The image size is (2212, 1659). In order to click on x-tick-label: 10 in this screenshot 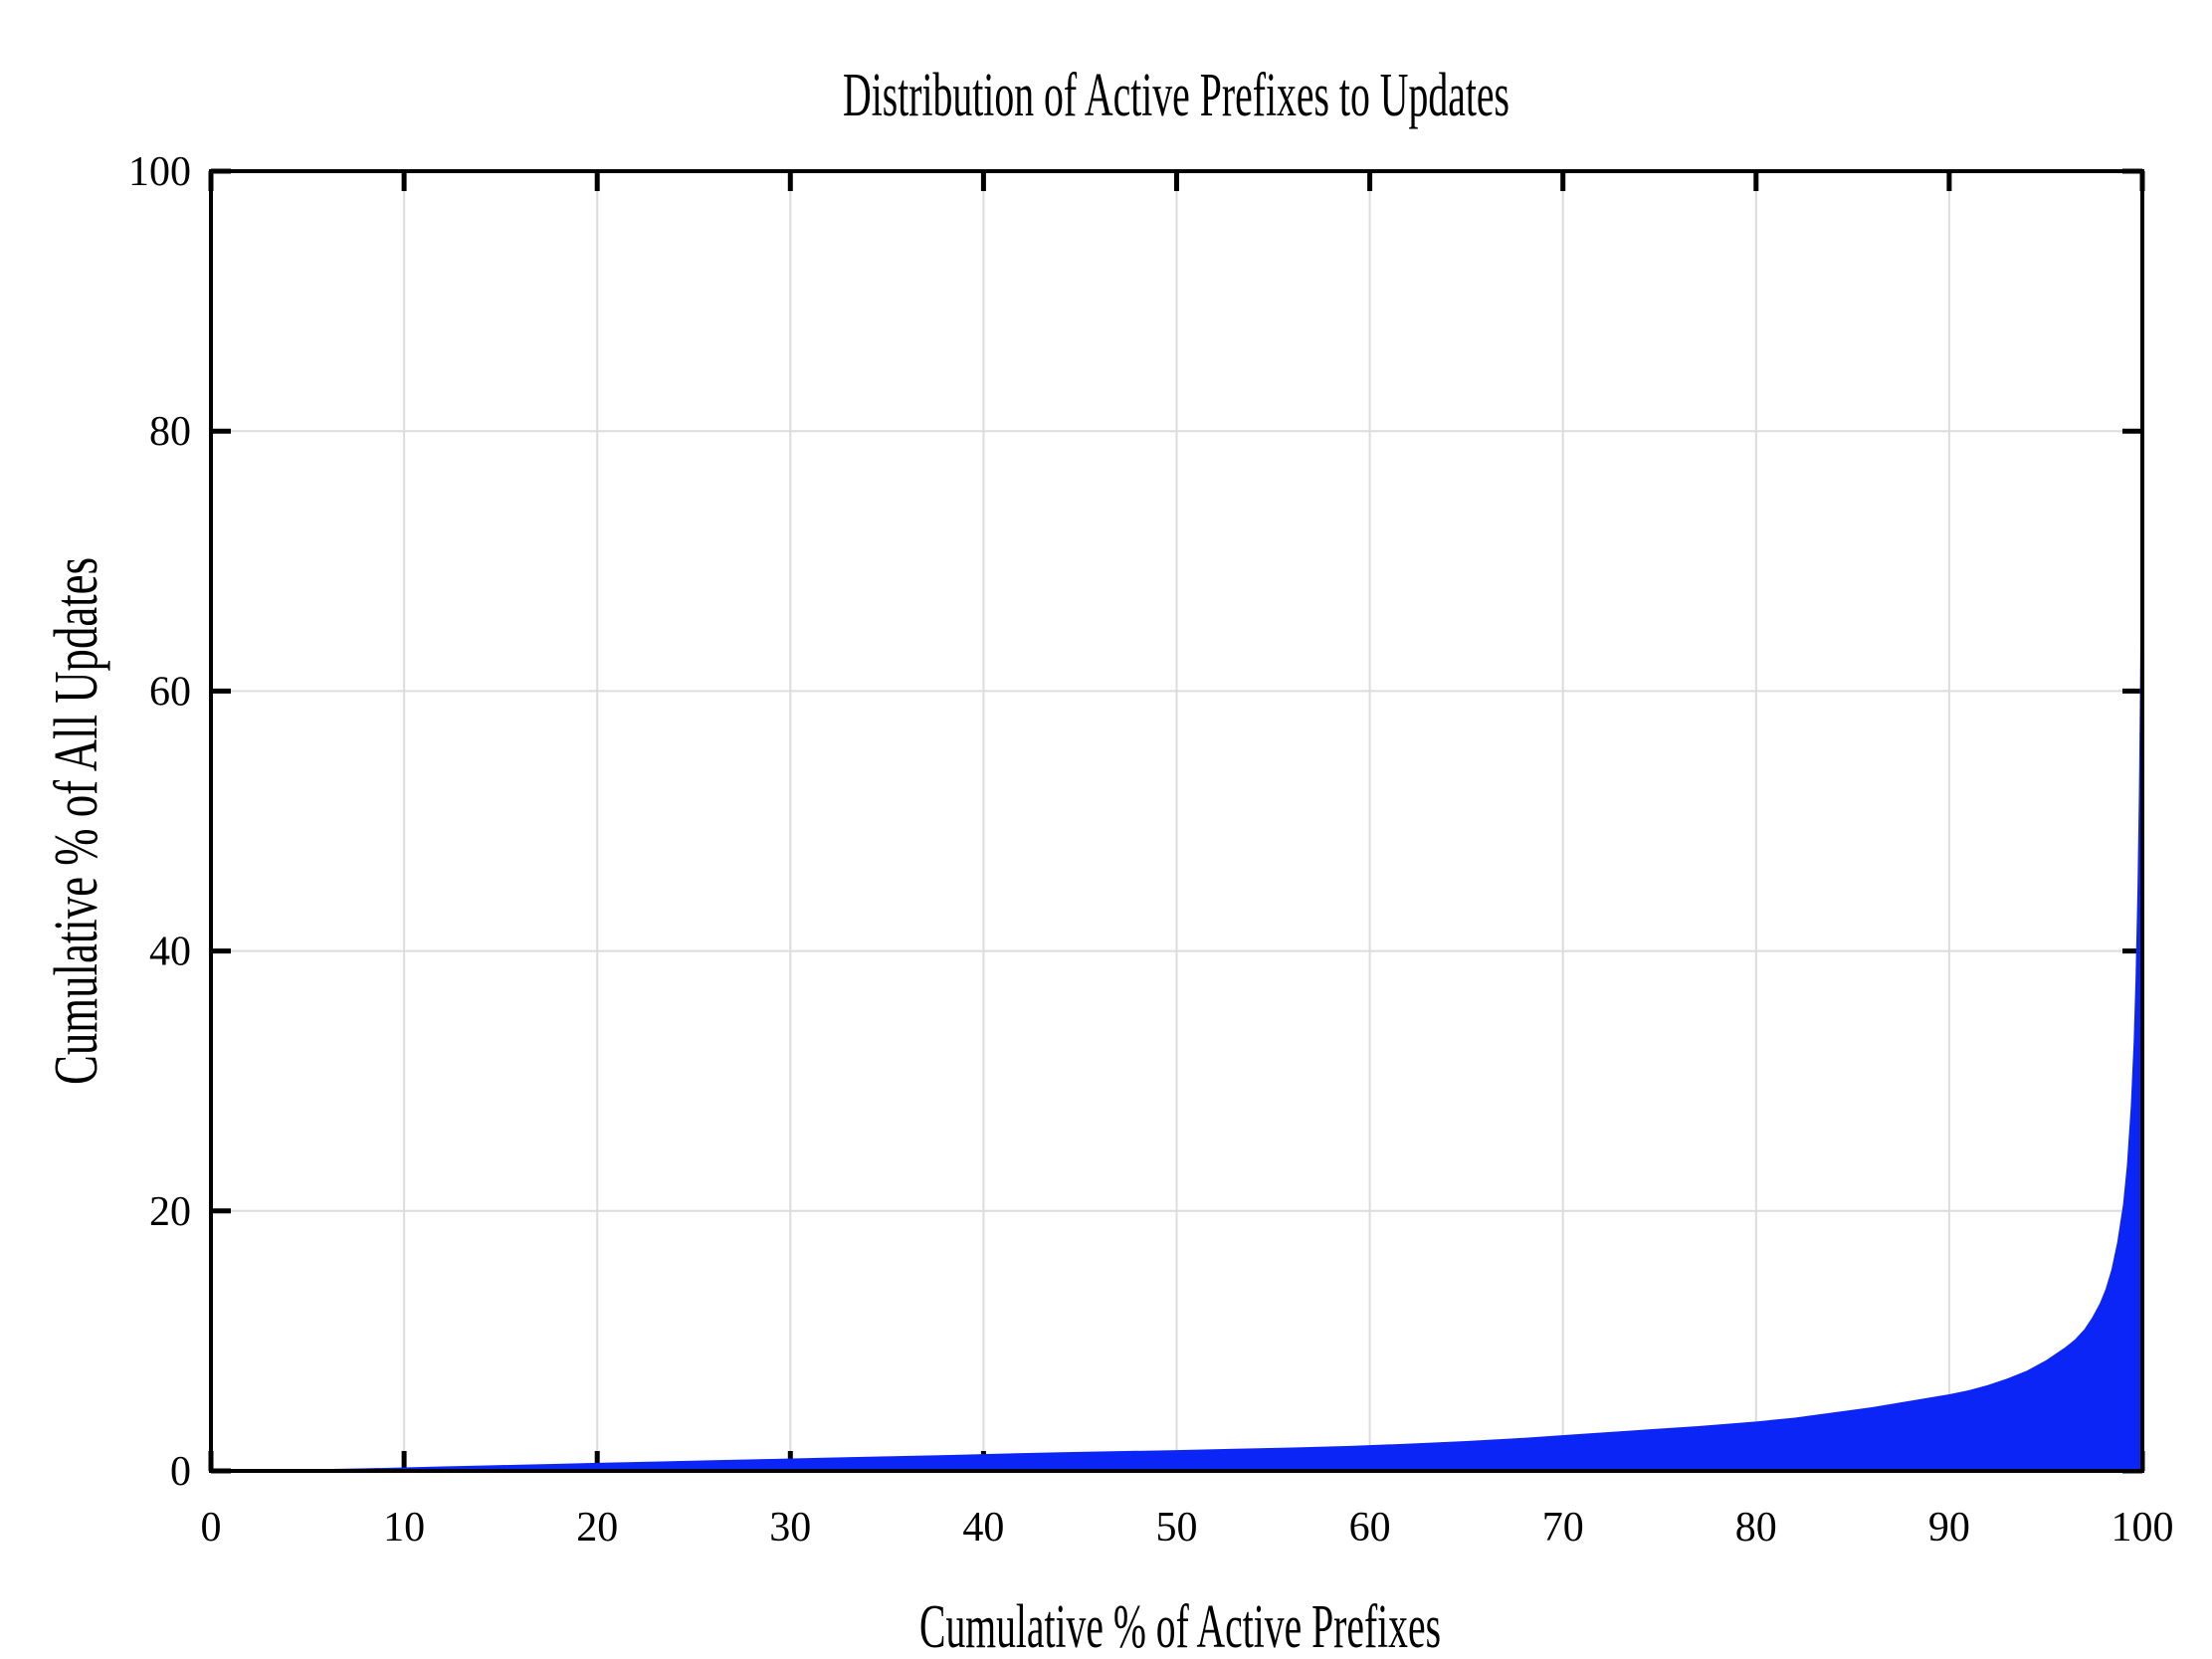, I will do `click(404, 1528)`.